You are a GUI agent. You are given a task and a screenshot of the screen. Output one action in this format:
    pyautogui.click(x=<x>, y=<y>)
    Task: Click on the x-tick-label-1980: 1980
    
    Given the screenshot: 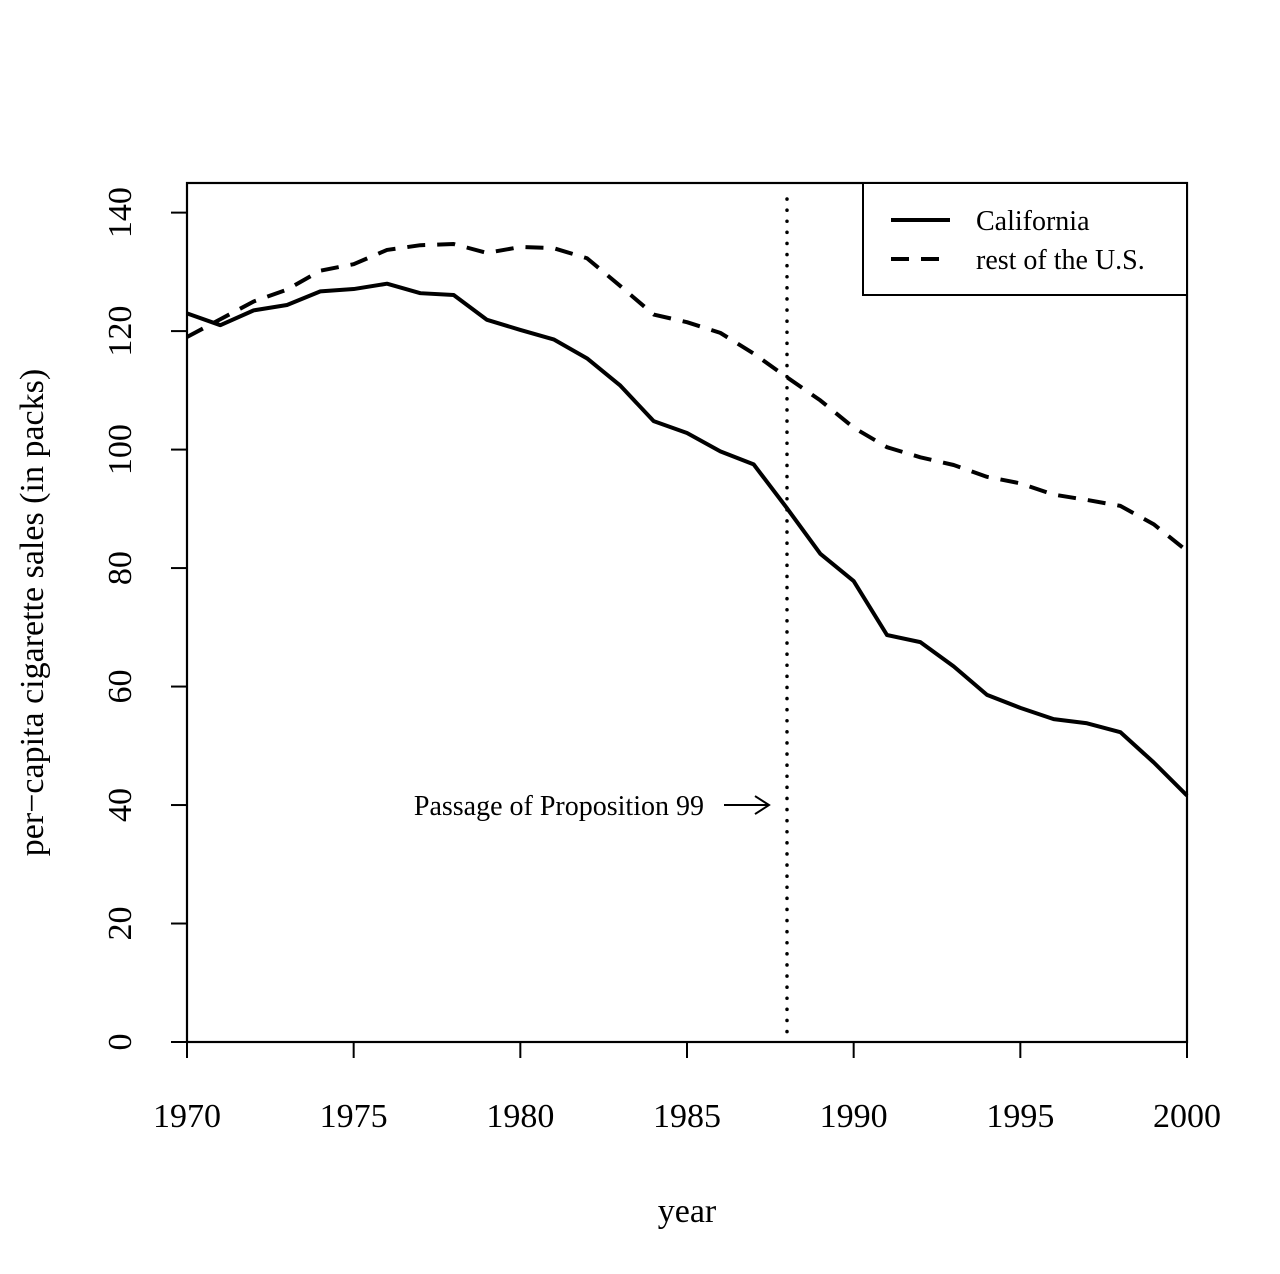 What is the action you would take?
    pyautogui.click(x=520, y=1116)
    